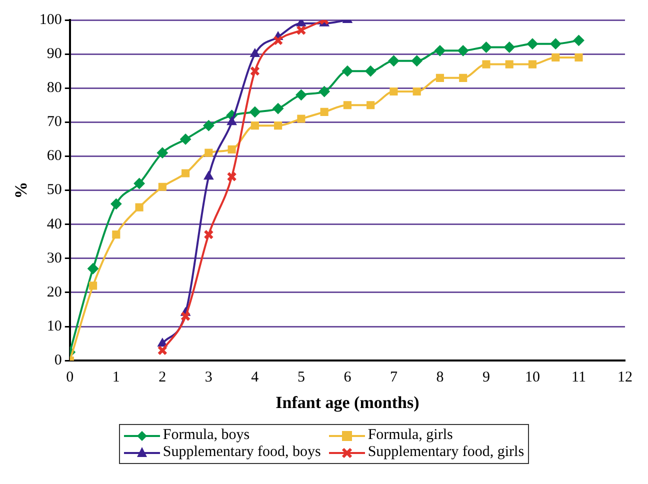 The height and width of the screenshot is (484, 648). Describe the element at coordinates (348, 378) in the screenshot. I see `x-tick-label: 6` at that location.